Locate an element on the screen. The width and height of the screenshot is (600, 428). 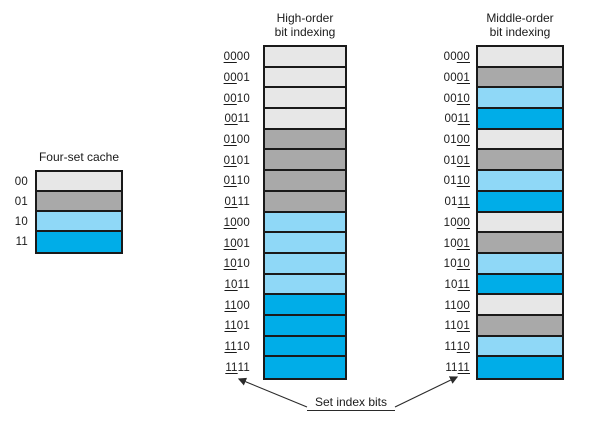
middle-order-box is located at coordinates (520, 212).